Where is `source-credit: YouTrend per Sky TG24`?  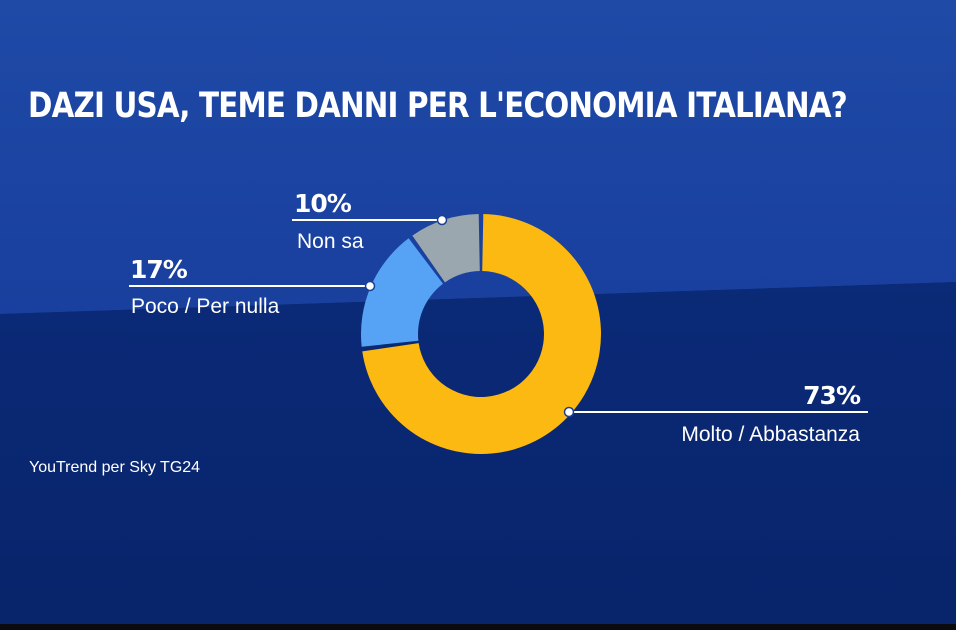
source-credit: YouTrend per Sky TG24 is located at coordinates (115, 467).